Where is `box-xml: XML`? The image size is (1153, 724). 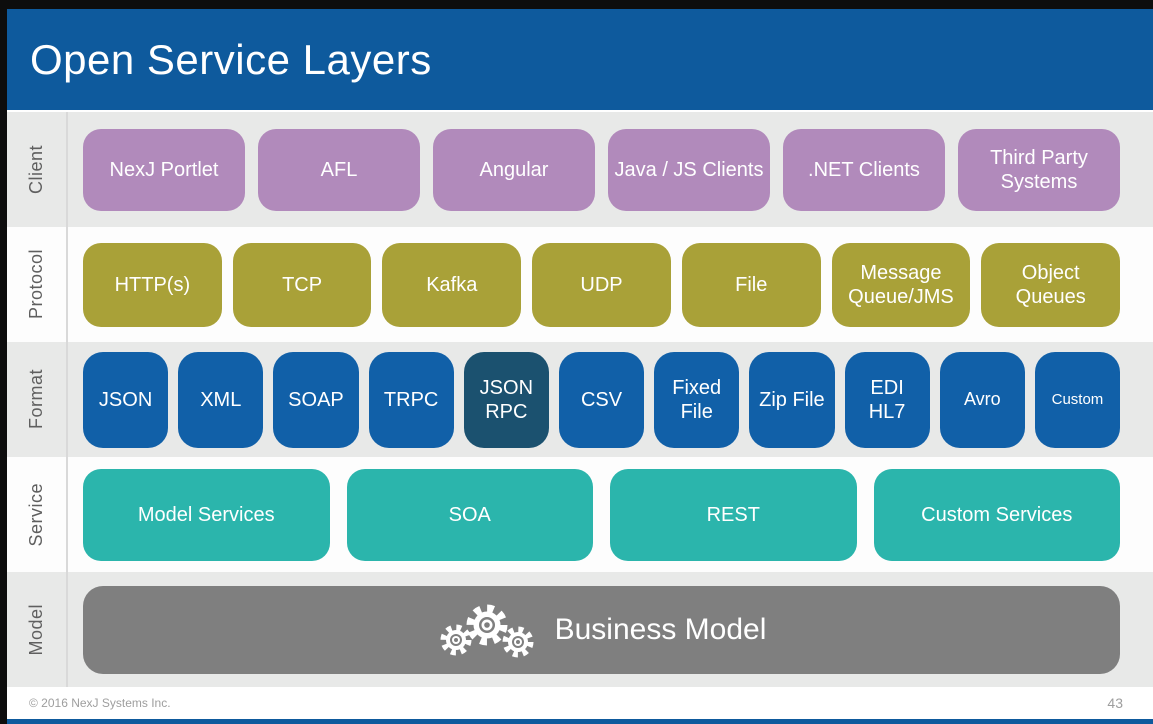 box-xml: XML is located at coordinates (221, 399).